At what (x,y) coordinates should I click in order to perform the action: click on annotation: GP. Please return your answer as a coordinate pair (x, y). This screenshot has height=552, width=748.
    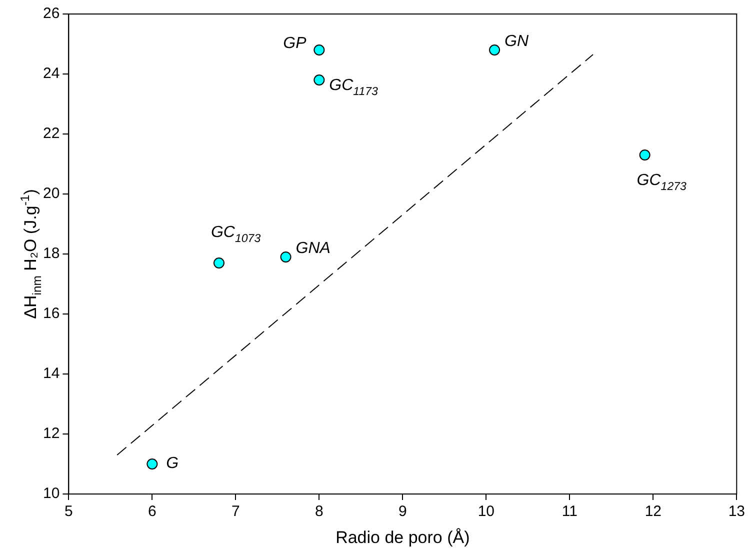
    Looking at the image, I should click on (295, 43).